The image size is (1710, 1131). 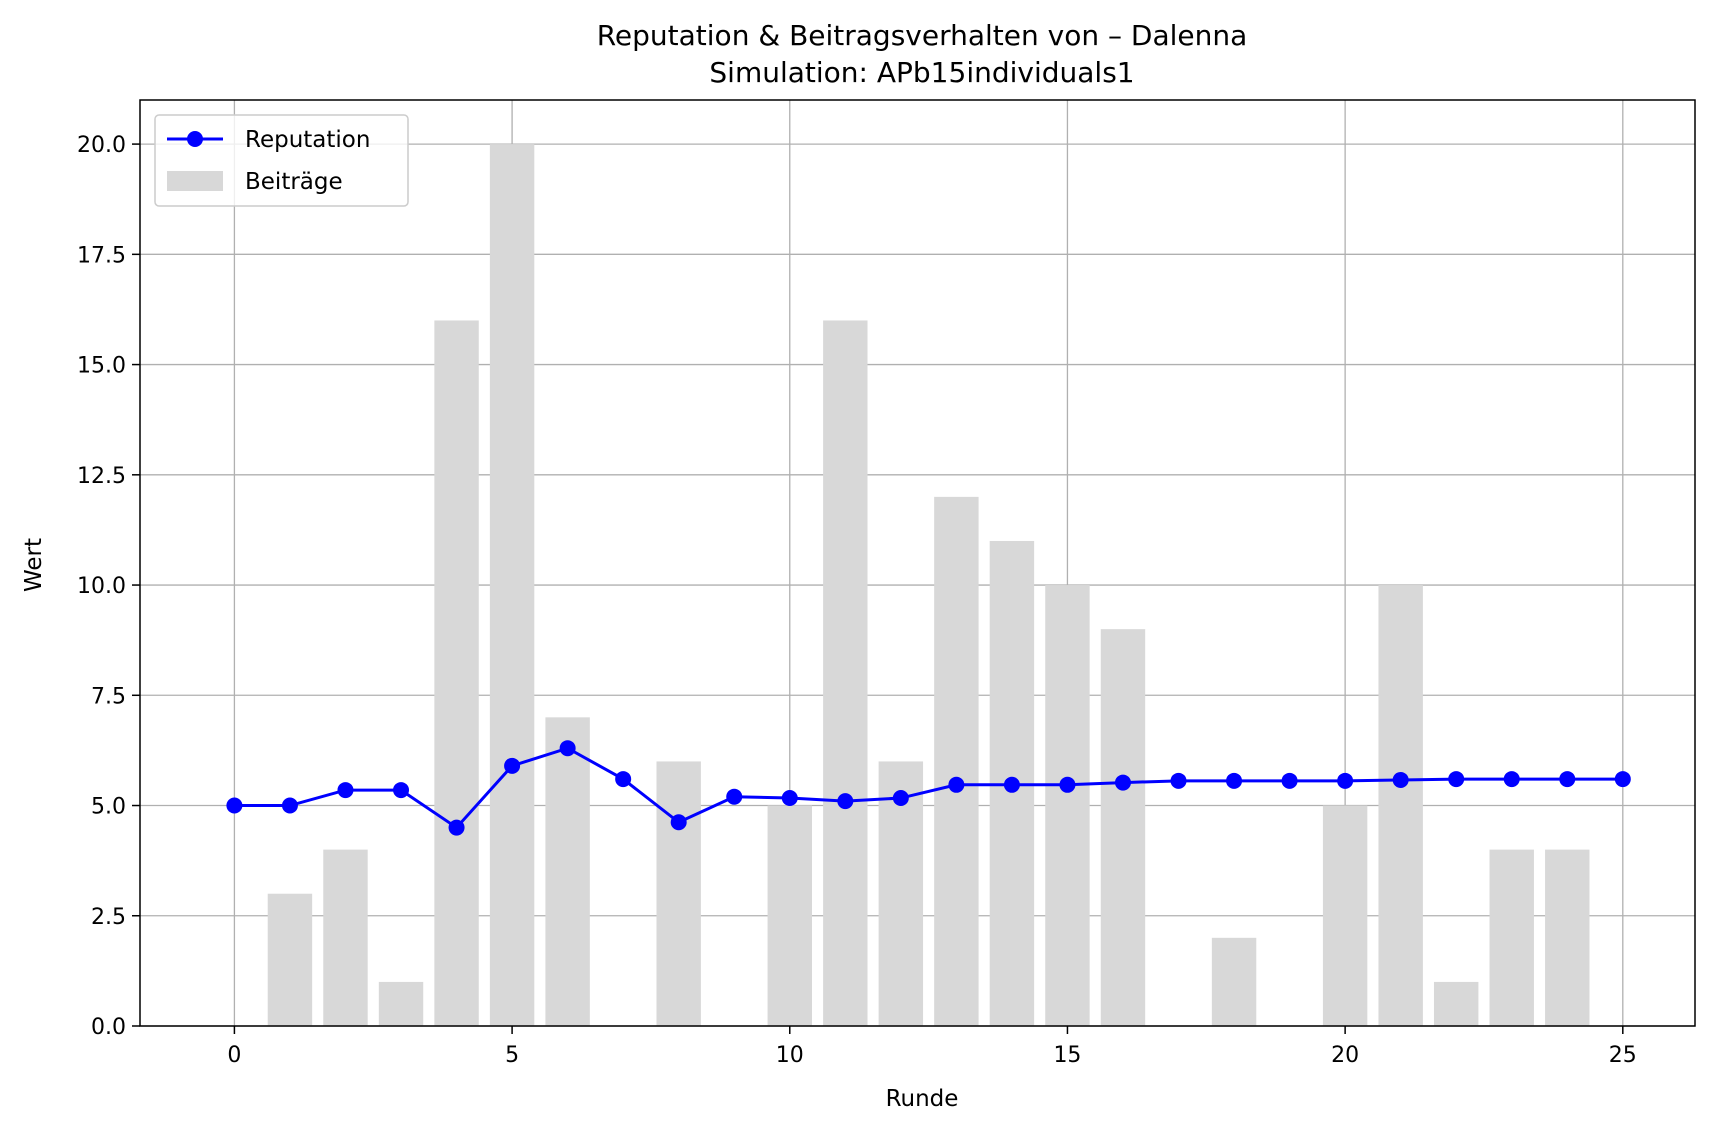 I want to click on y-tick-label-3: 7.5, so click(x=108, y=696).